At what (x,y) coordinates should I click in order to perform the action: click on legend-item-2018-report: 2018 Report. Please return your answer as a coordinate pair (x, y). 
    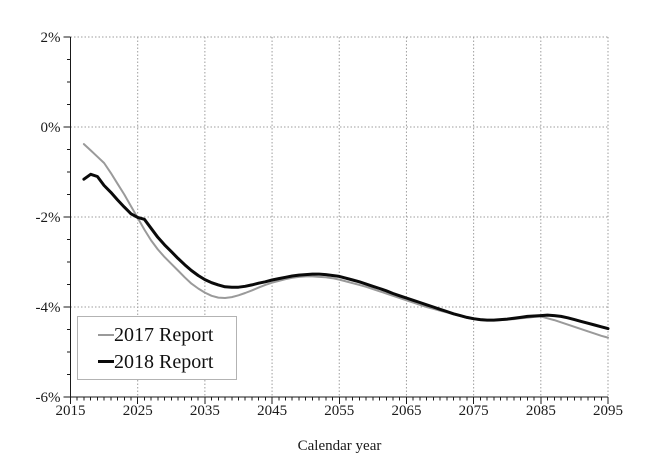
    Looking at the image, I should click on (167, 362).